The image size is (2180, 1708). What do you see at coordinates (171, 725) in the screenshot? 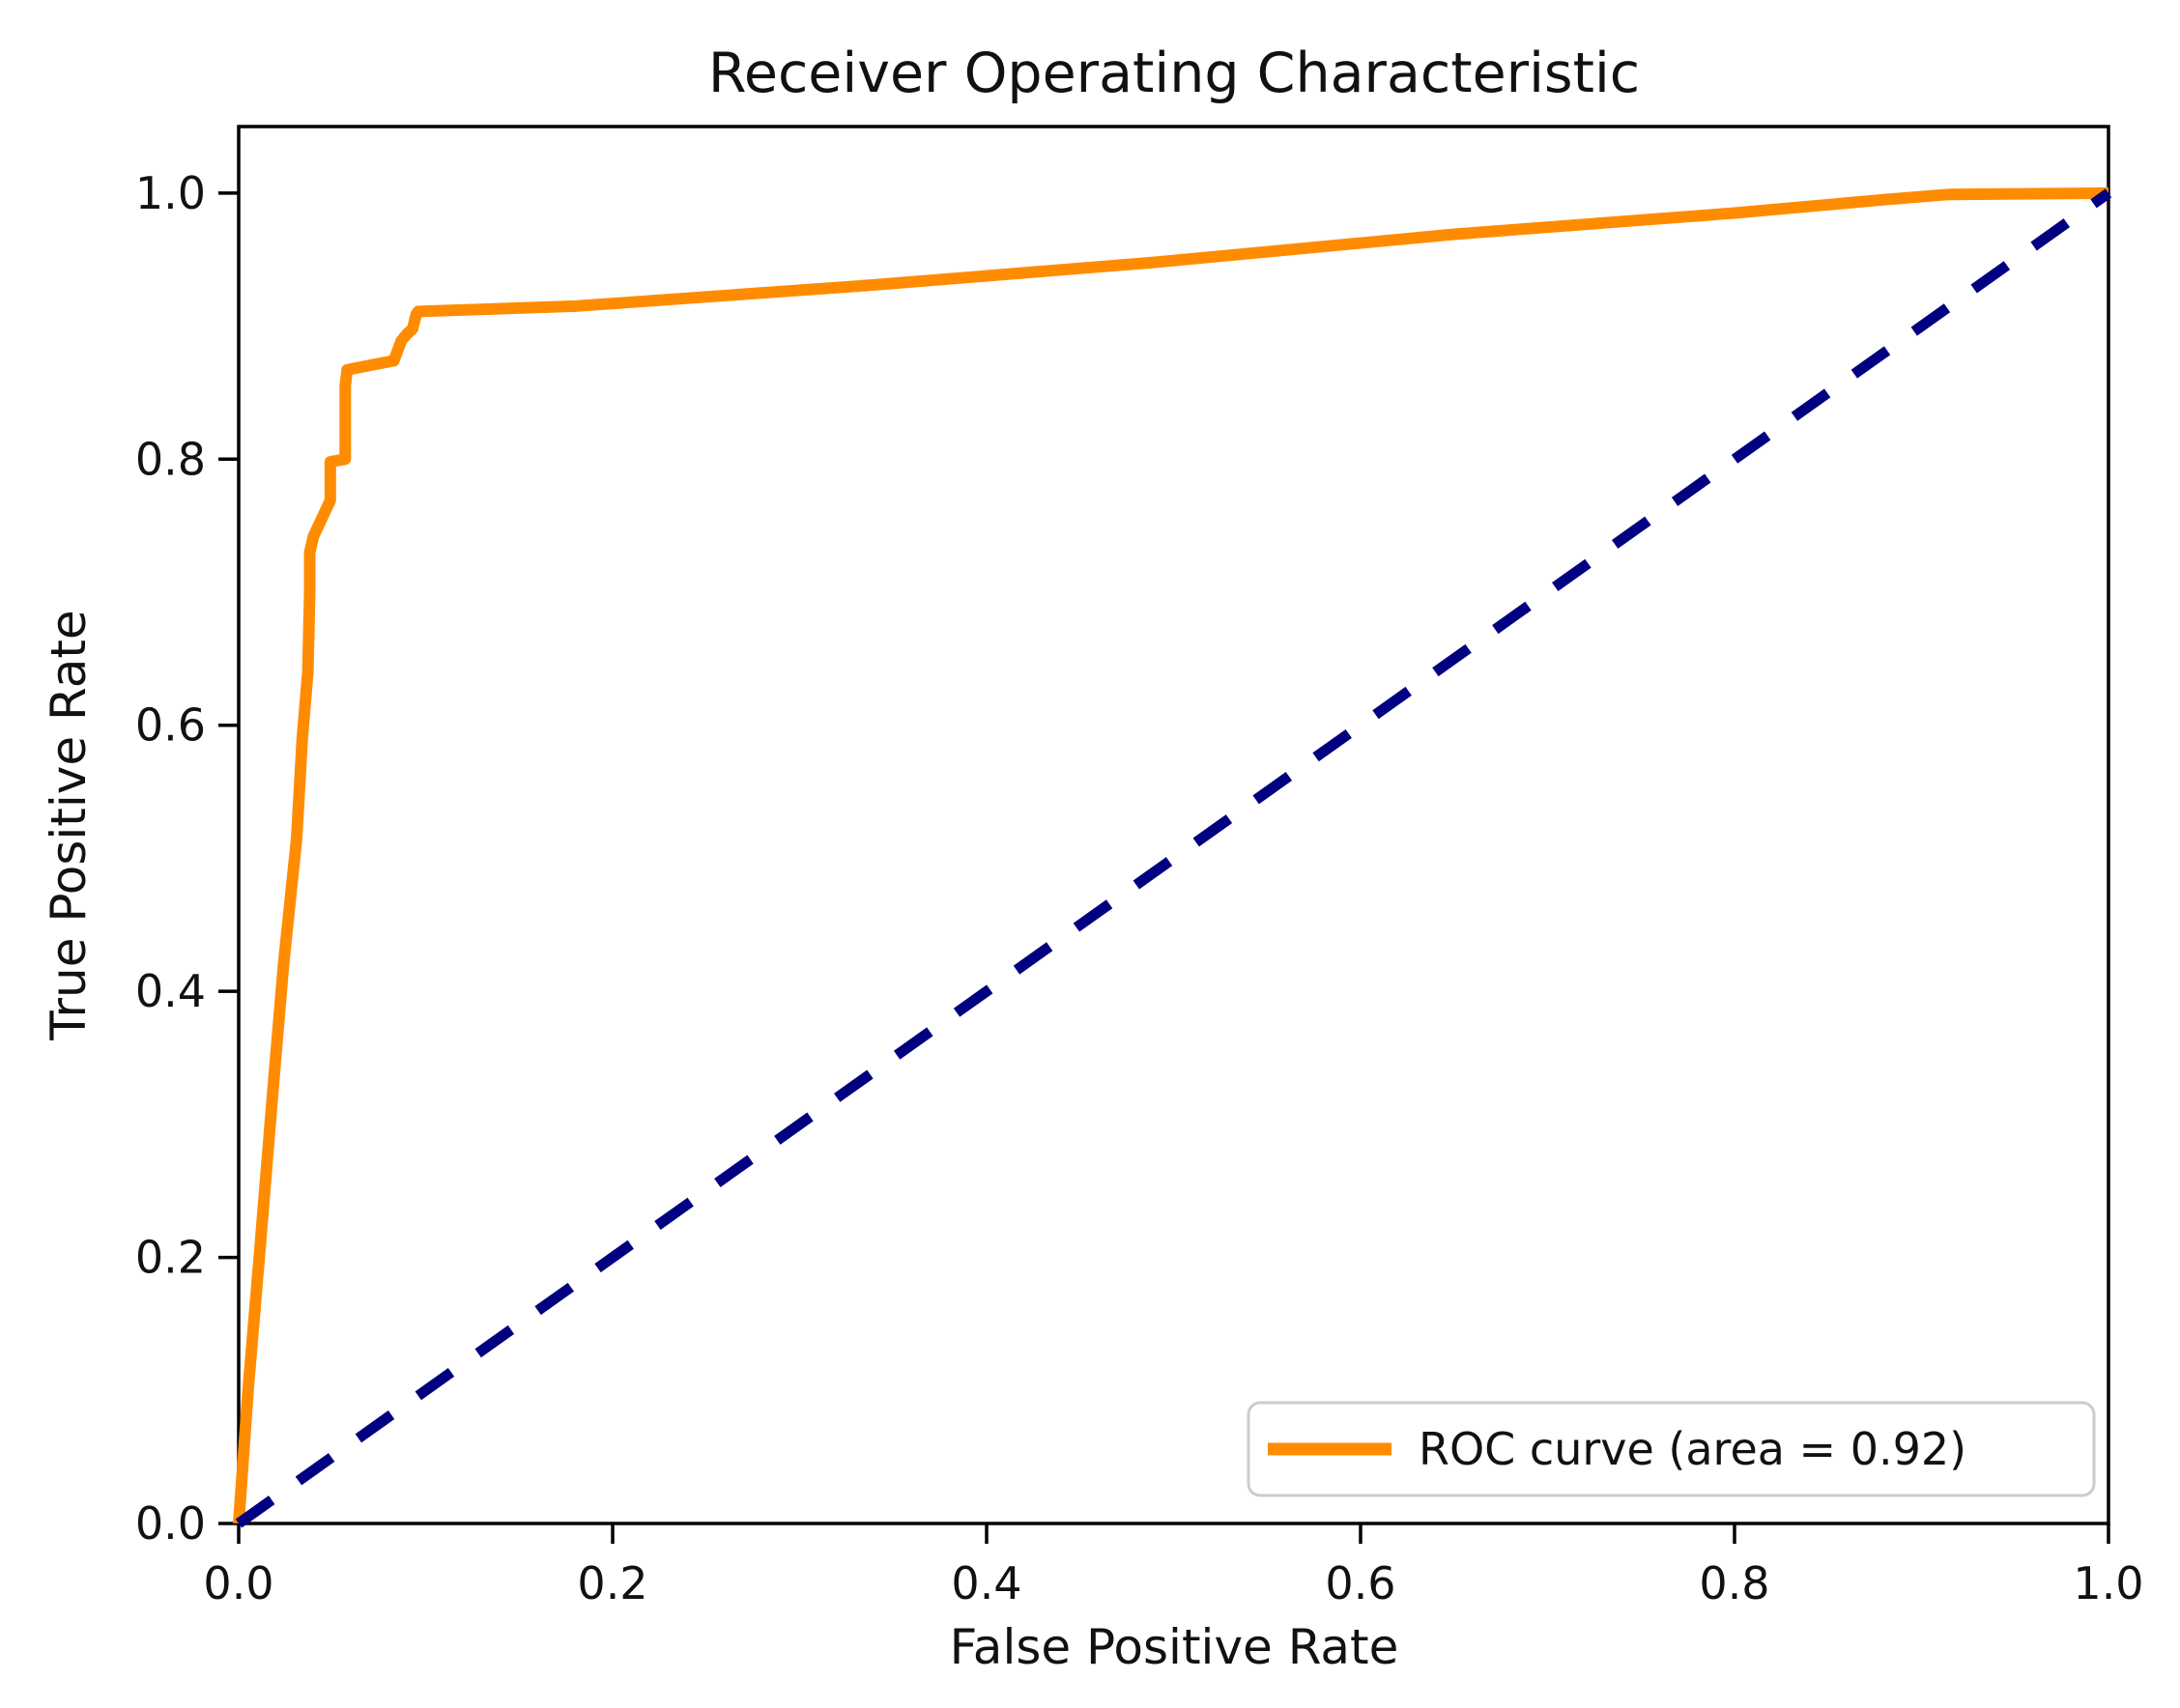
I see `y-tick-label: 0.6` at bounding box center [171, 725].